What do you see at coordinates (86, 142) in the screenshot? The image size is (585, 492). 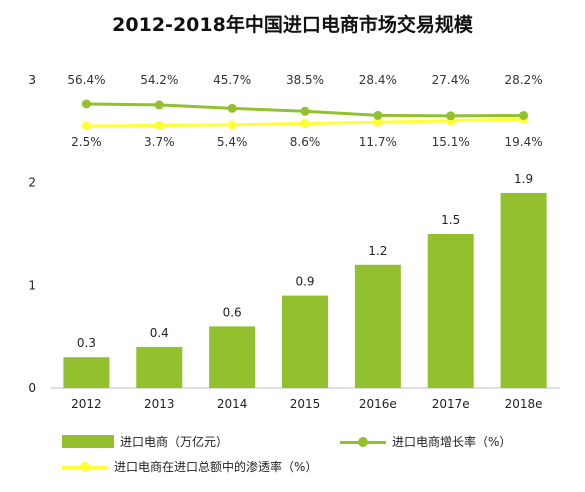 I see `penetration-label-2012: 2.5%` at bounding box center [86, 142].